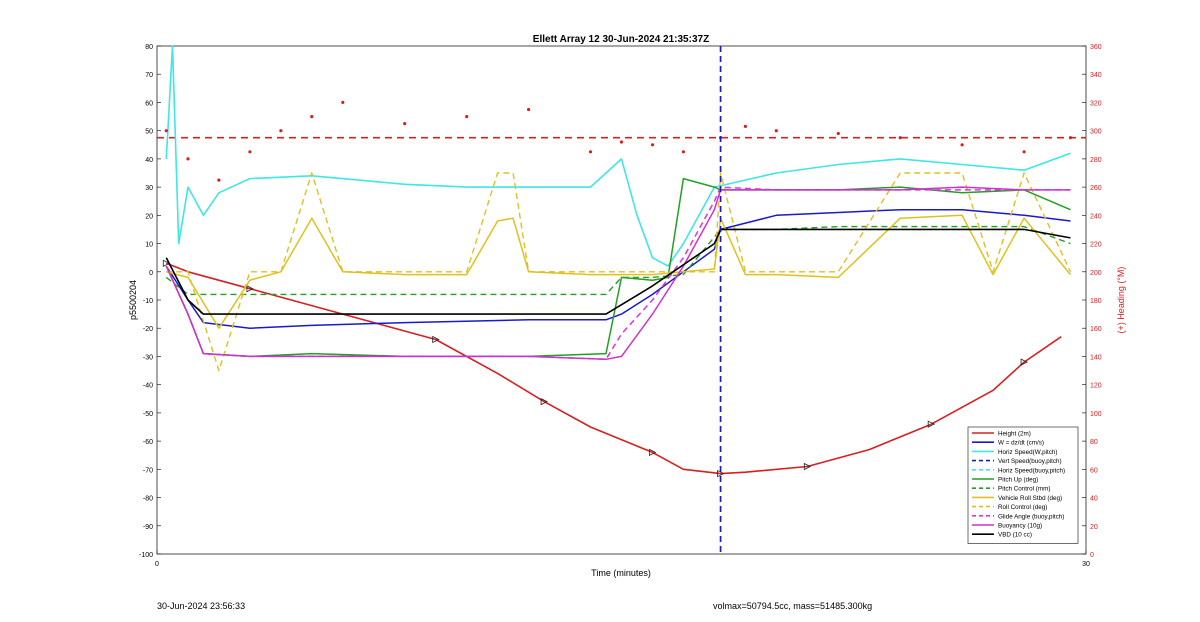  I want to click on legend-entry: W = dz/dt (cm/s), so click(1021, 443).